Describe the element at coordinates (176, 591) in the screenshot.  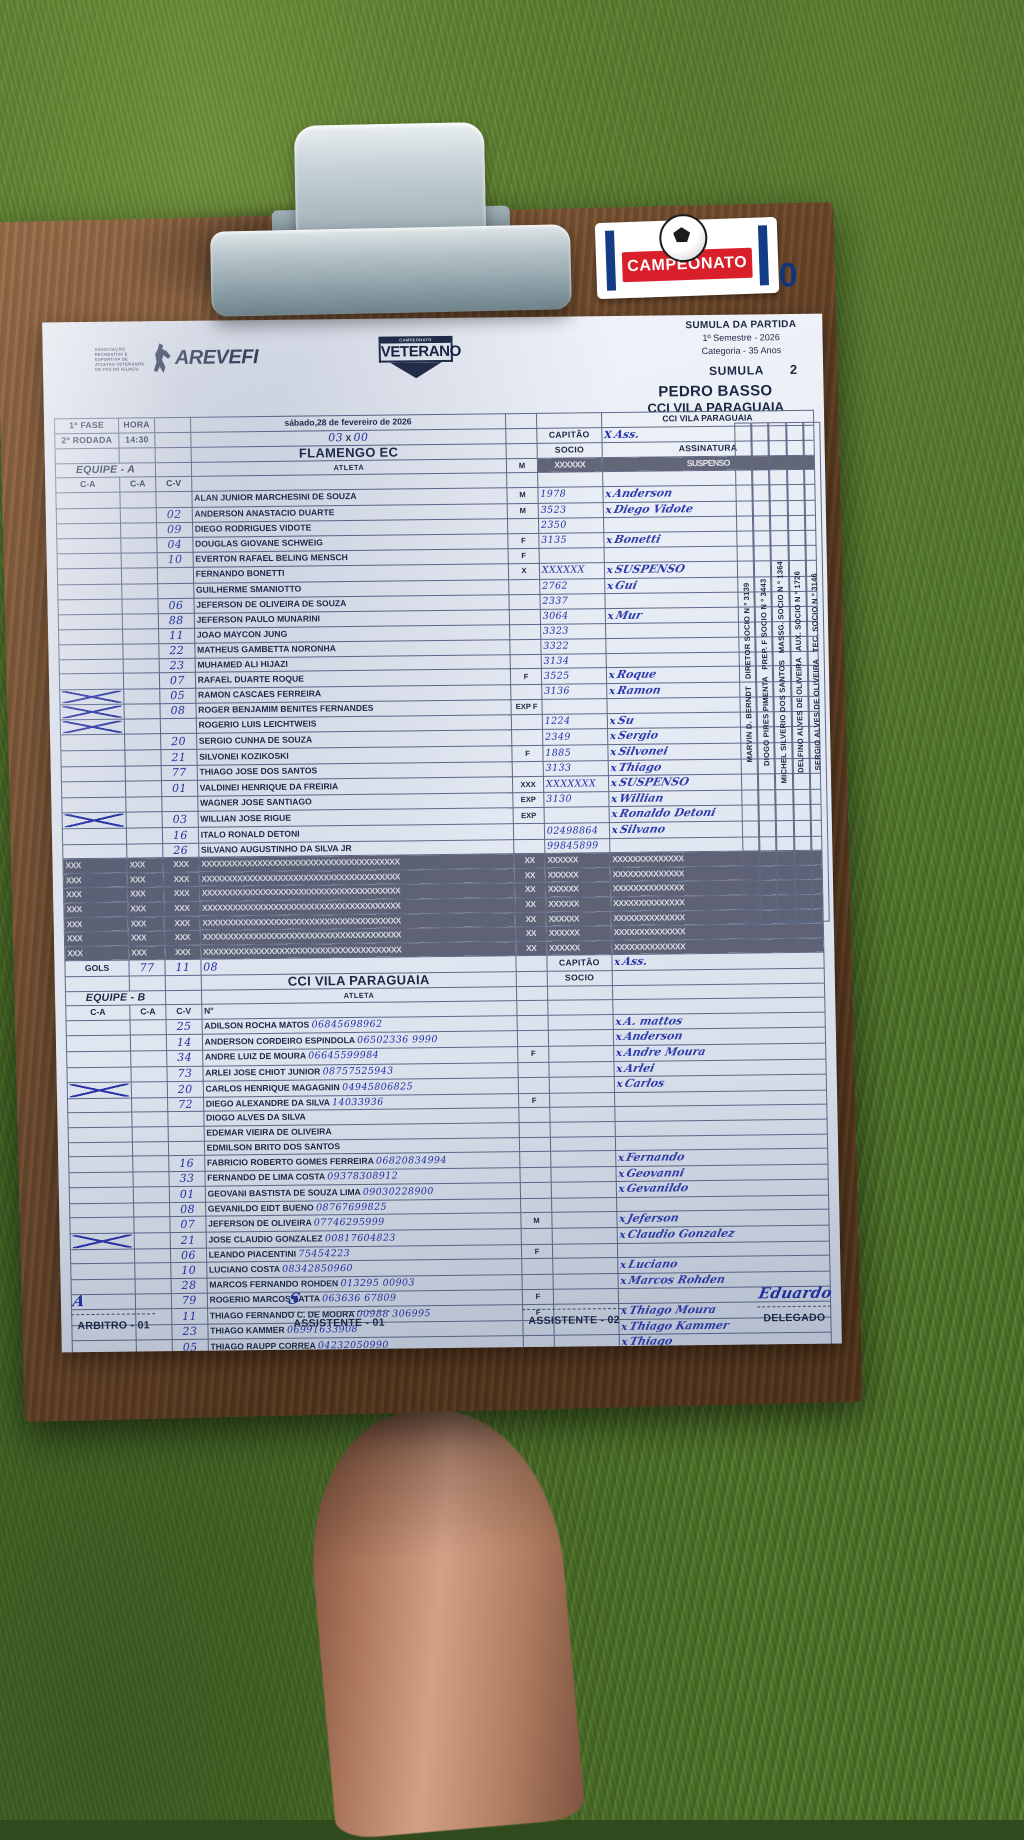
I see `player-number` at that location.